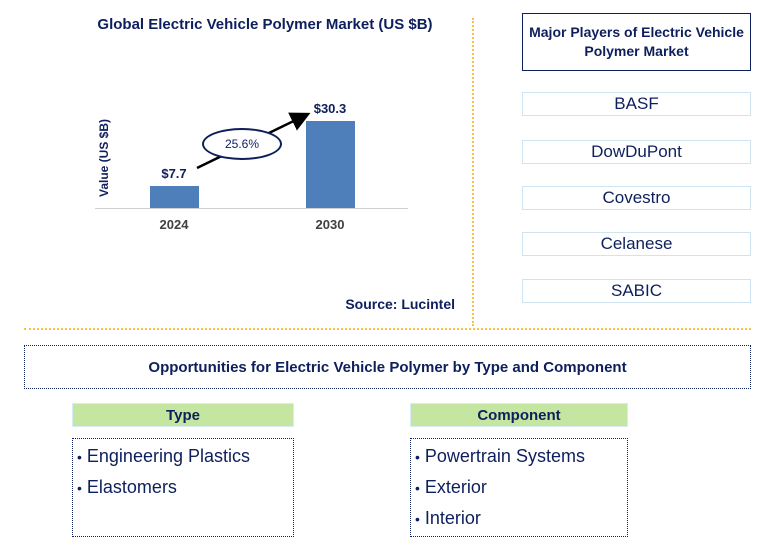 The height and width of the screenshot is (556, 774). Describe the element at coordinates (519, 415) in the screenshot. I see `component-header: Component` at that location.